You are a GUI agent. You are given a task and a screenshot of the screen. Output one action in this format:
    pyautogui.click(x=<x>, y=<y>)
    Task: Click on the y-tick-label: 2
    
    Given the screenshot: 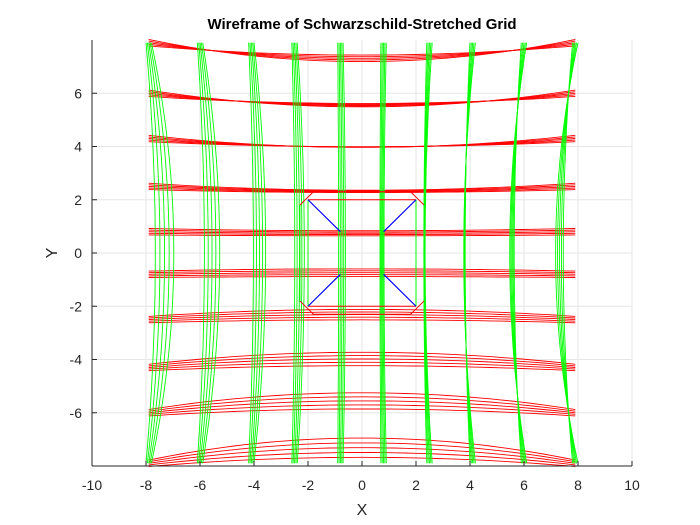 What is the action you would take?
    pyautogui.click(x=78, y=200)
    